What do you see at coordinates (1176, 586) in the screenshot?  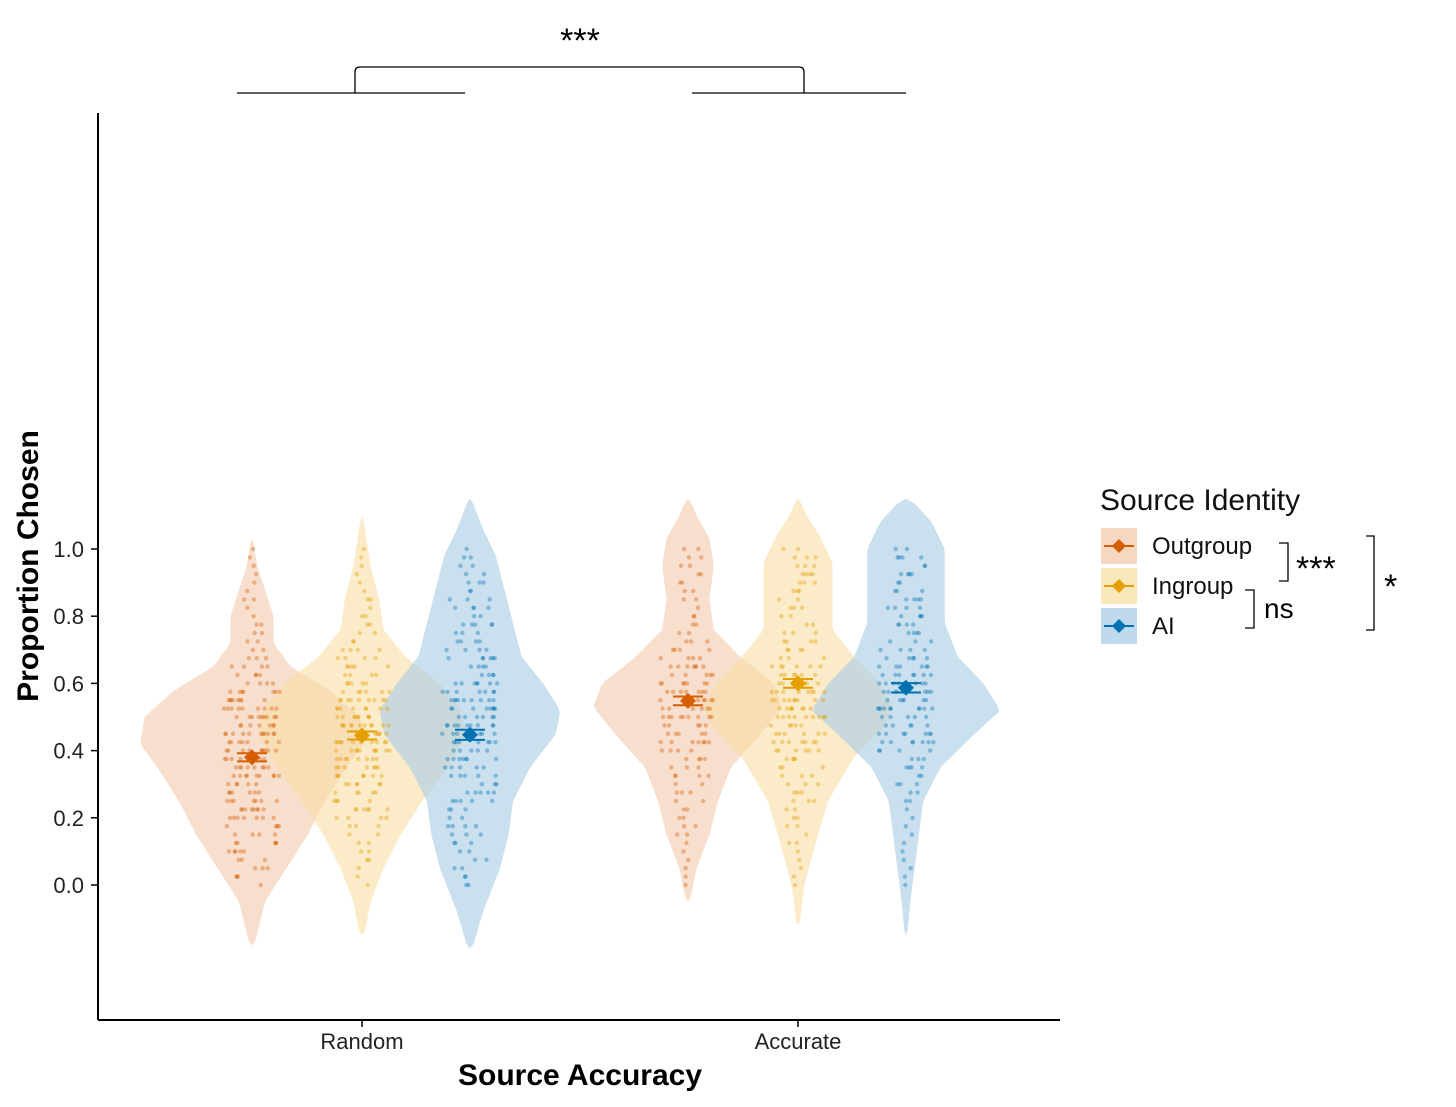 I see `legend: Outgroup Ingroup AI` at bounding box center [1176, 586].